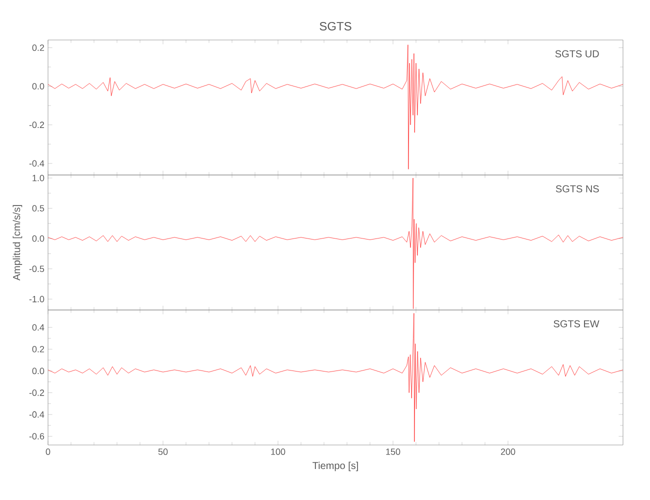  Describe the element at coordinates (393, 451) in the screenshot. I see `x-tick-label: 150` at that location.